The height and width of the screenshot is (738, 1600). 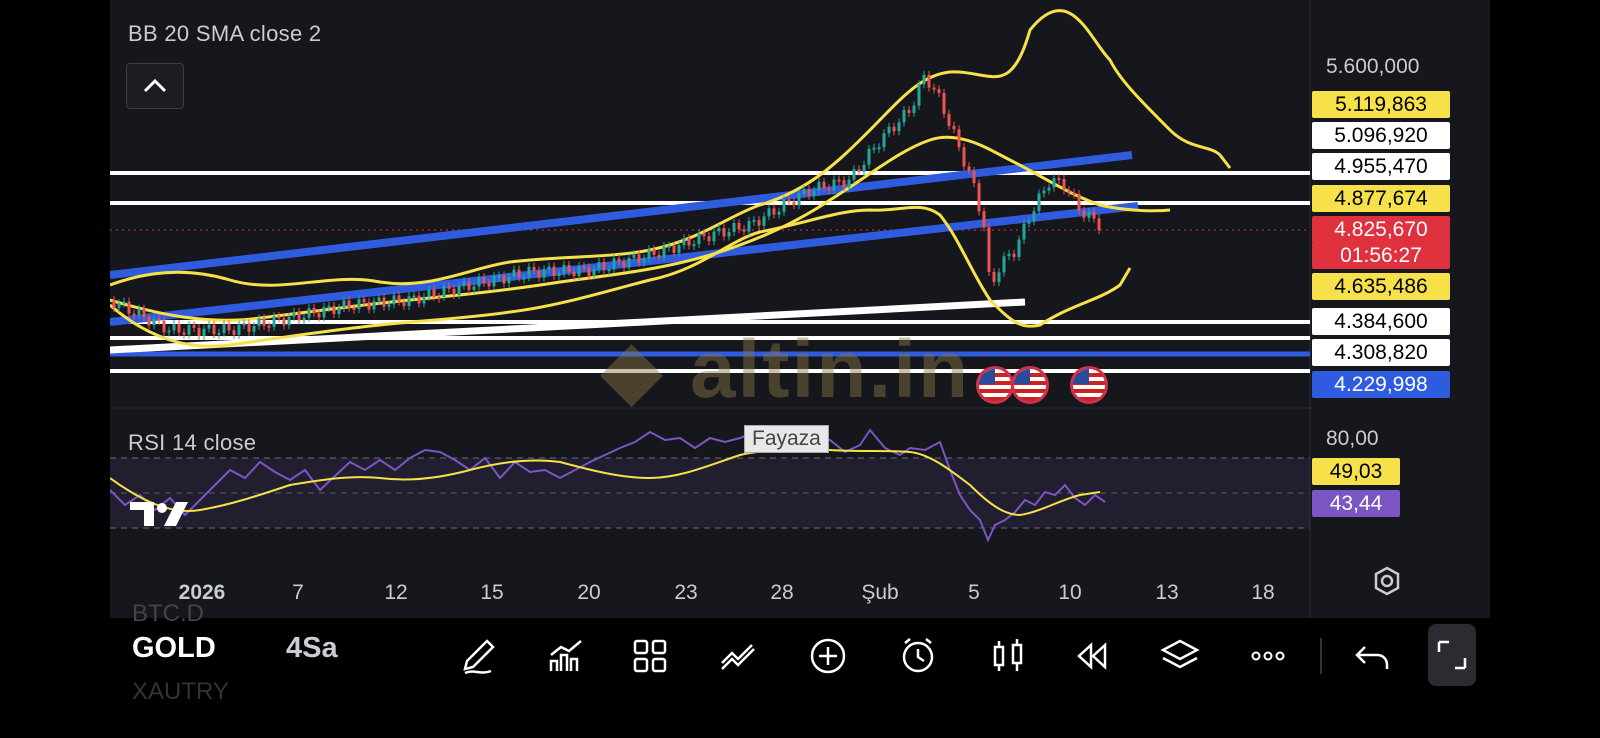 What do you see at coordinates (1008, 656) in the screenshot?
I see `chart-type-icon` at bounding box center [1008, 656].